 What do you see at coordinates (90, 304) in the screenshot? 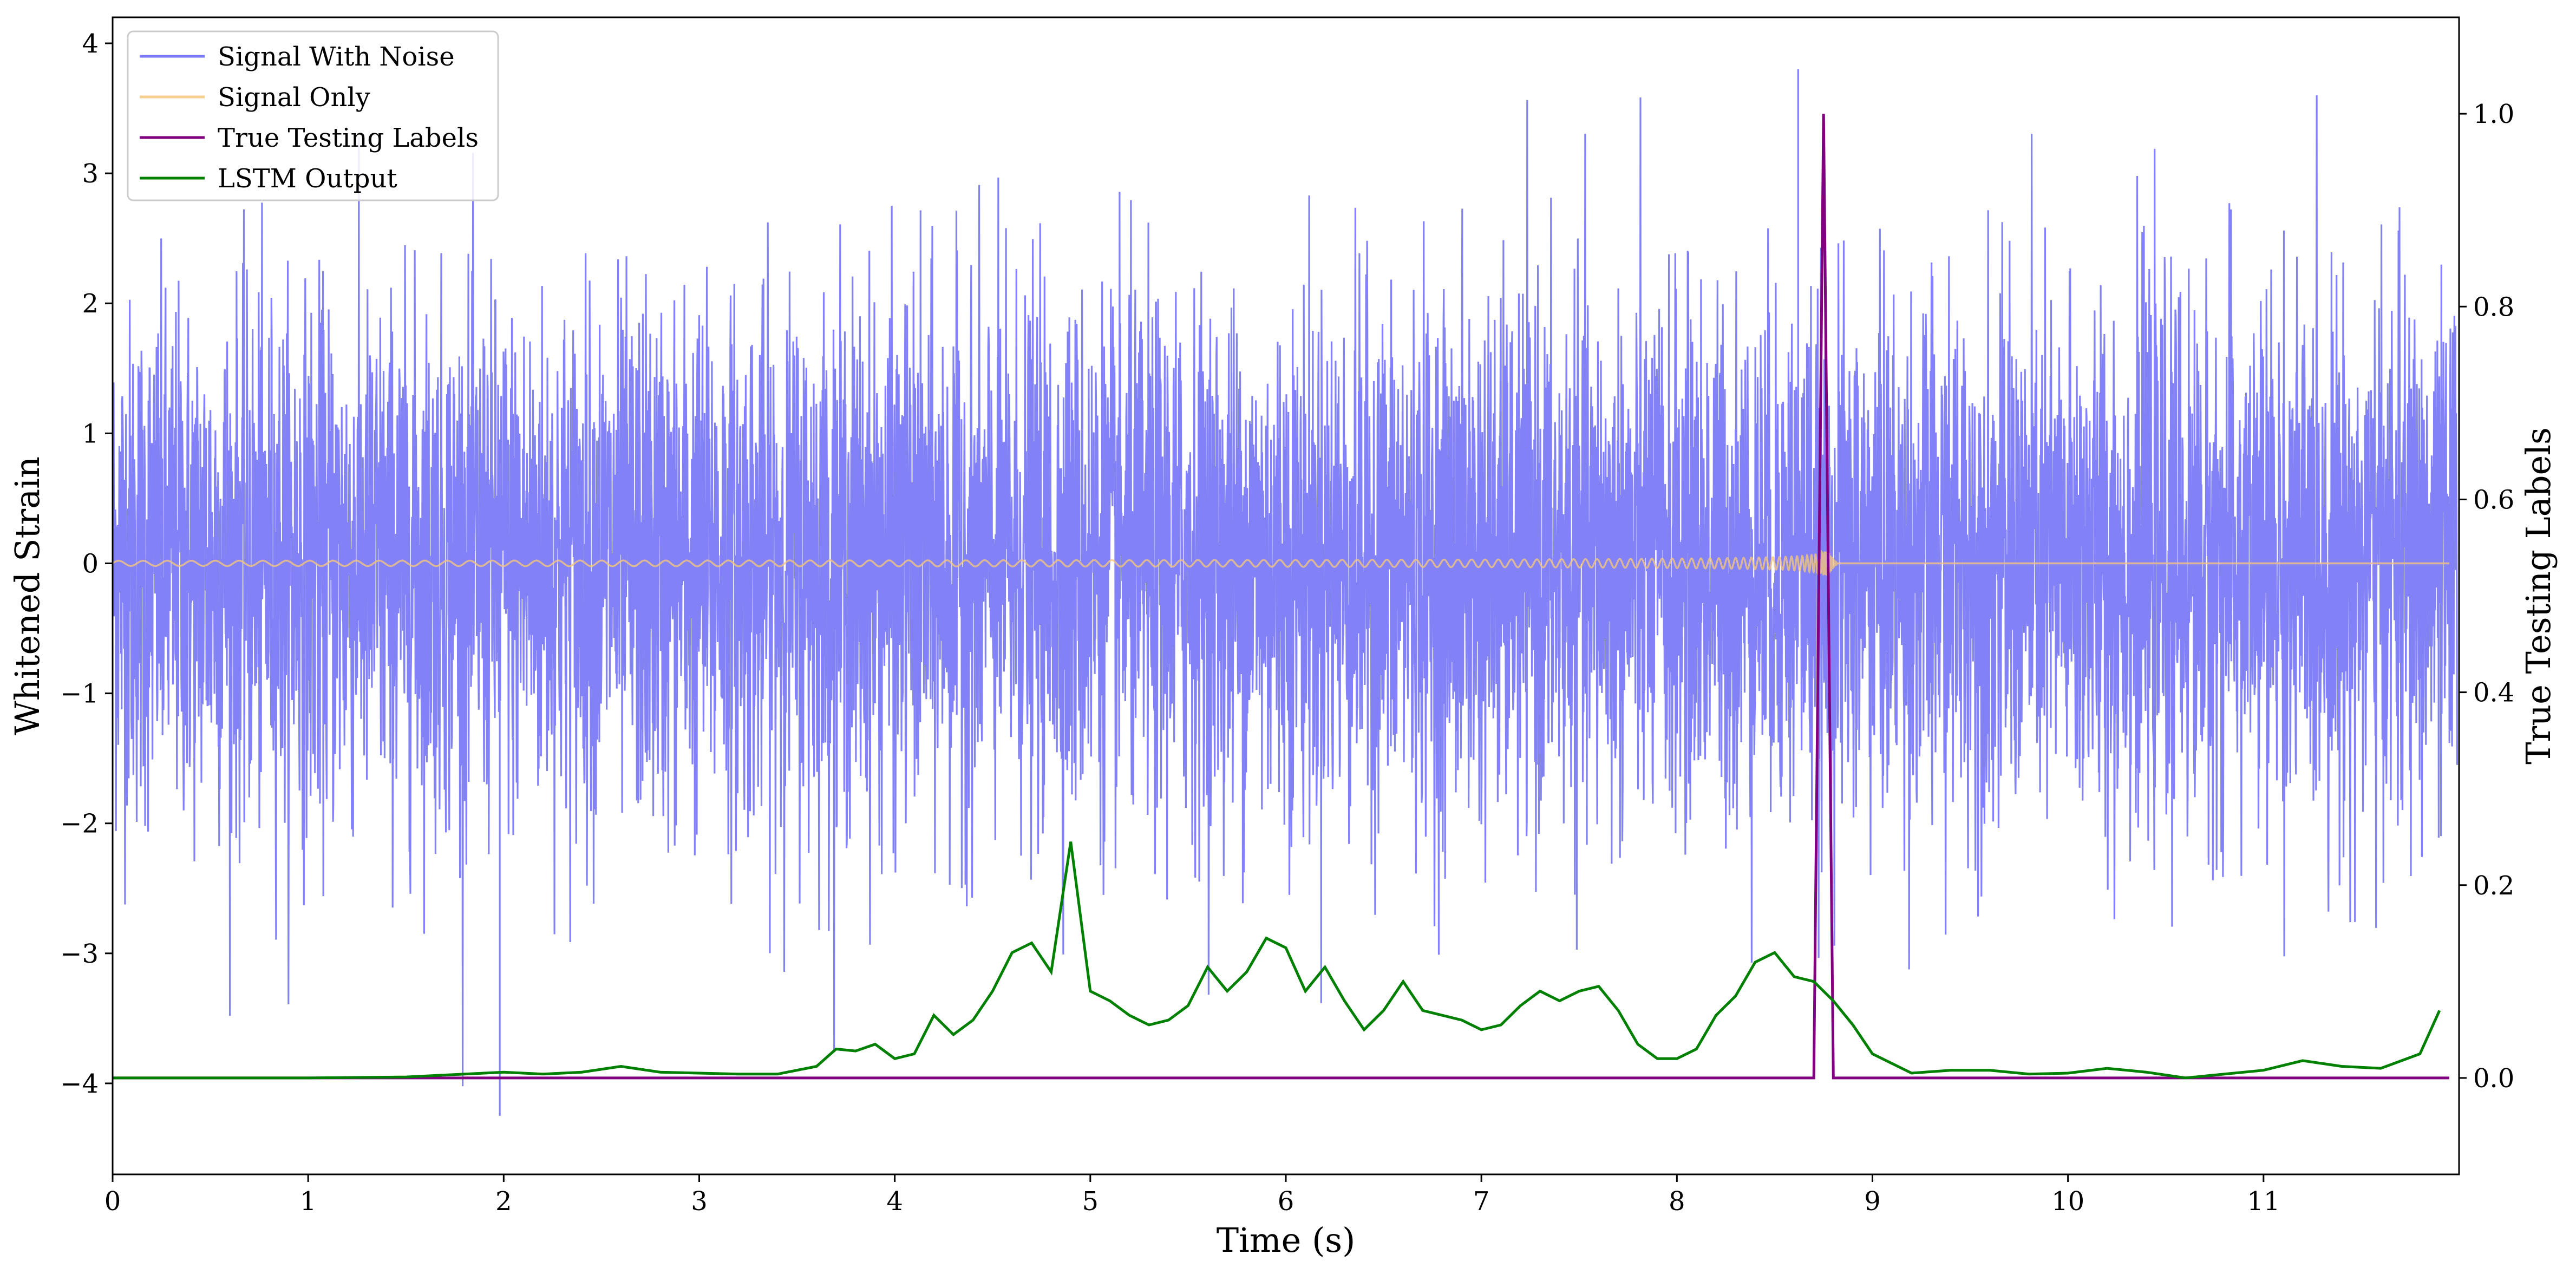
I see `y-left-tick-label: 2` at bounding box center [90, 304].